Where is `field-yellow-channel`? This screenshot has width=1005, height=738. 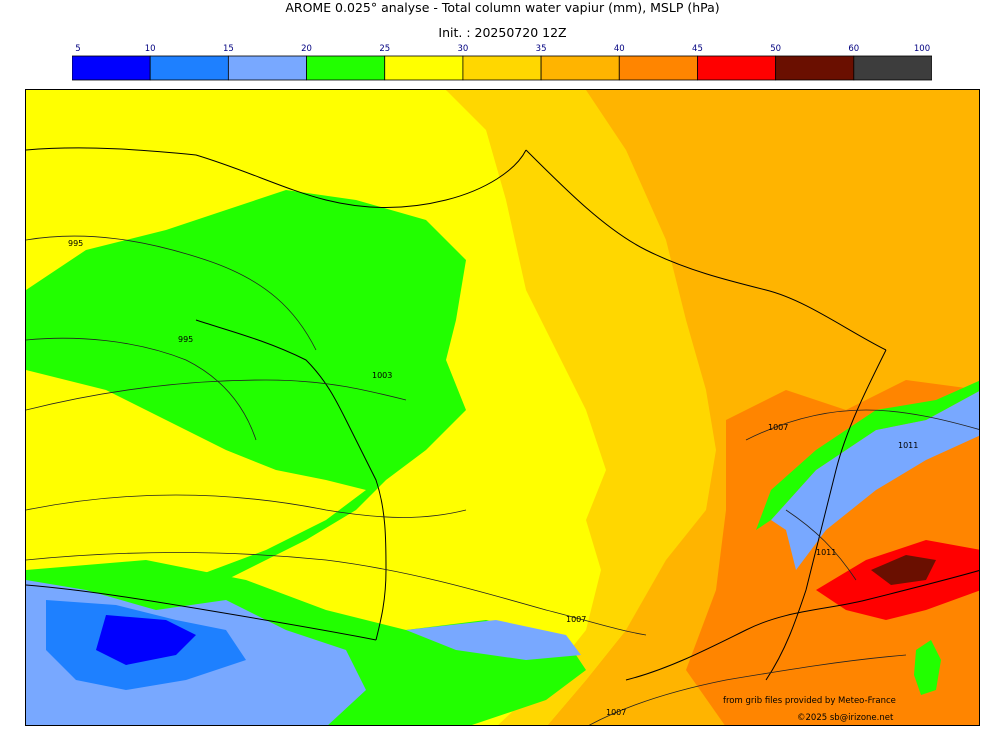 field-yellow-channel is located at coordinates (126, 155).